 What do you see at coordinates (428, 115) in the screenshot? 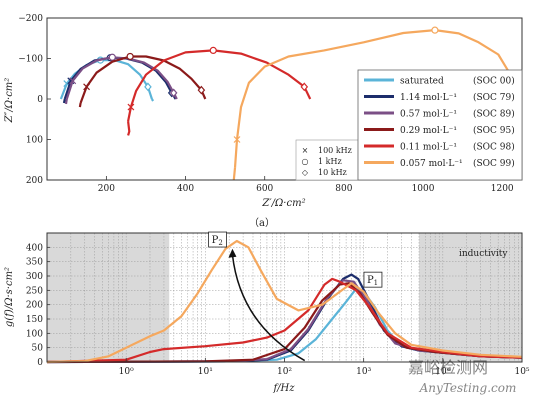
I see `legend-label: 0.57 mol·L⁻¹` at bounding box center [428, 115].